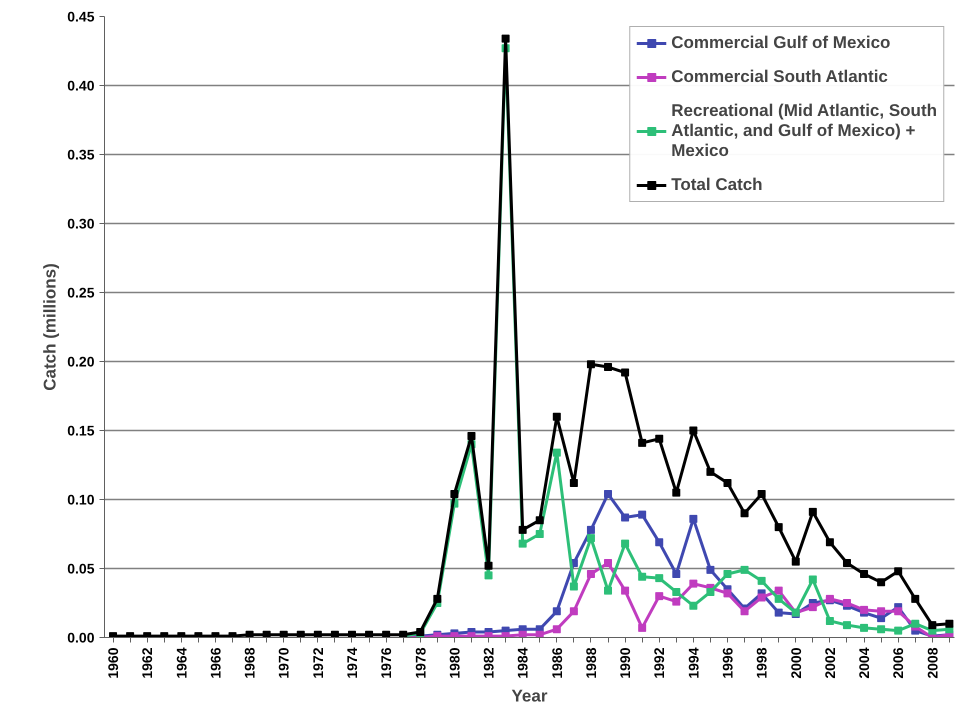  What do you see at coordinates (113, 663) in the screenshot?
I see `x-tick-label: 1960` at bounding box center [113, 663].